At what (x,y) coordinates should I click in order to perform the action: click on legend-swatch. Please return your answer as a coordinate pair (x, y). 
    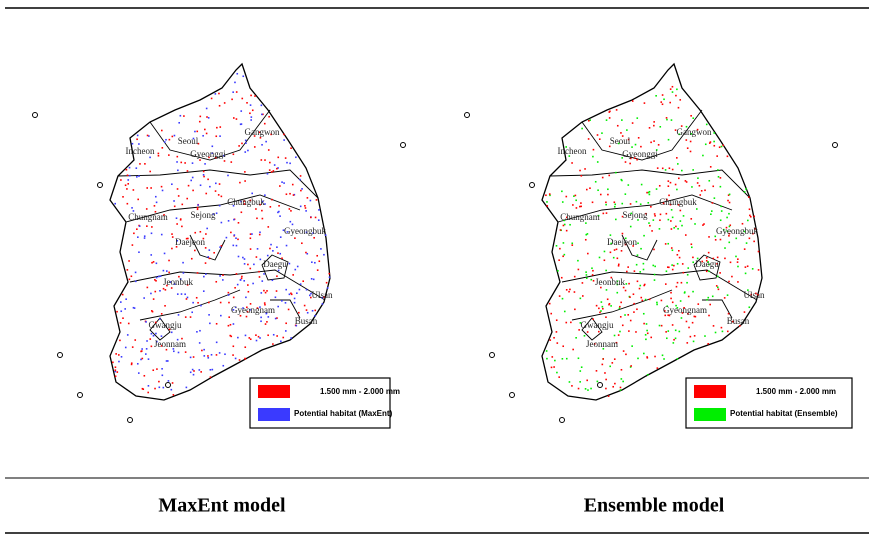
    Looking at the image, I should click on (710, 391).